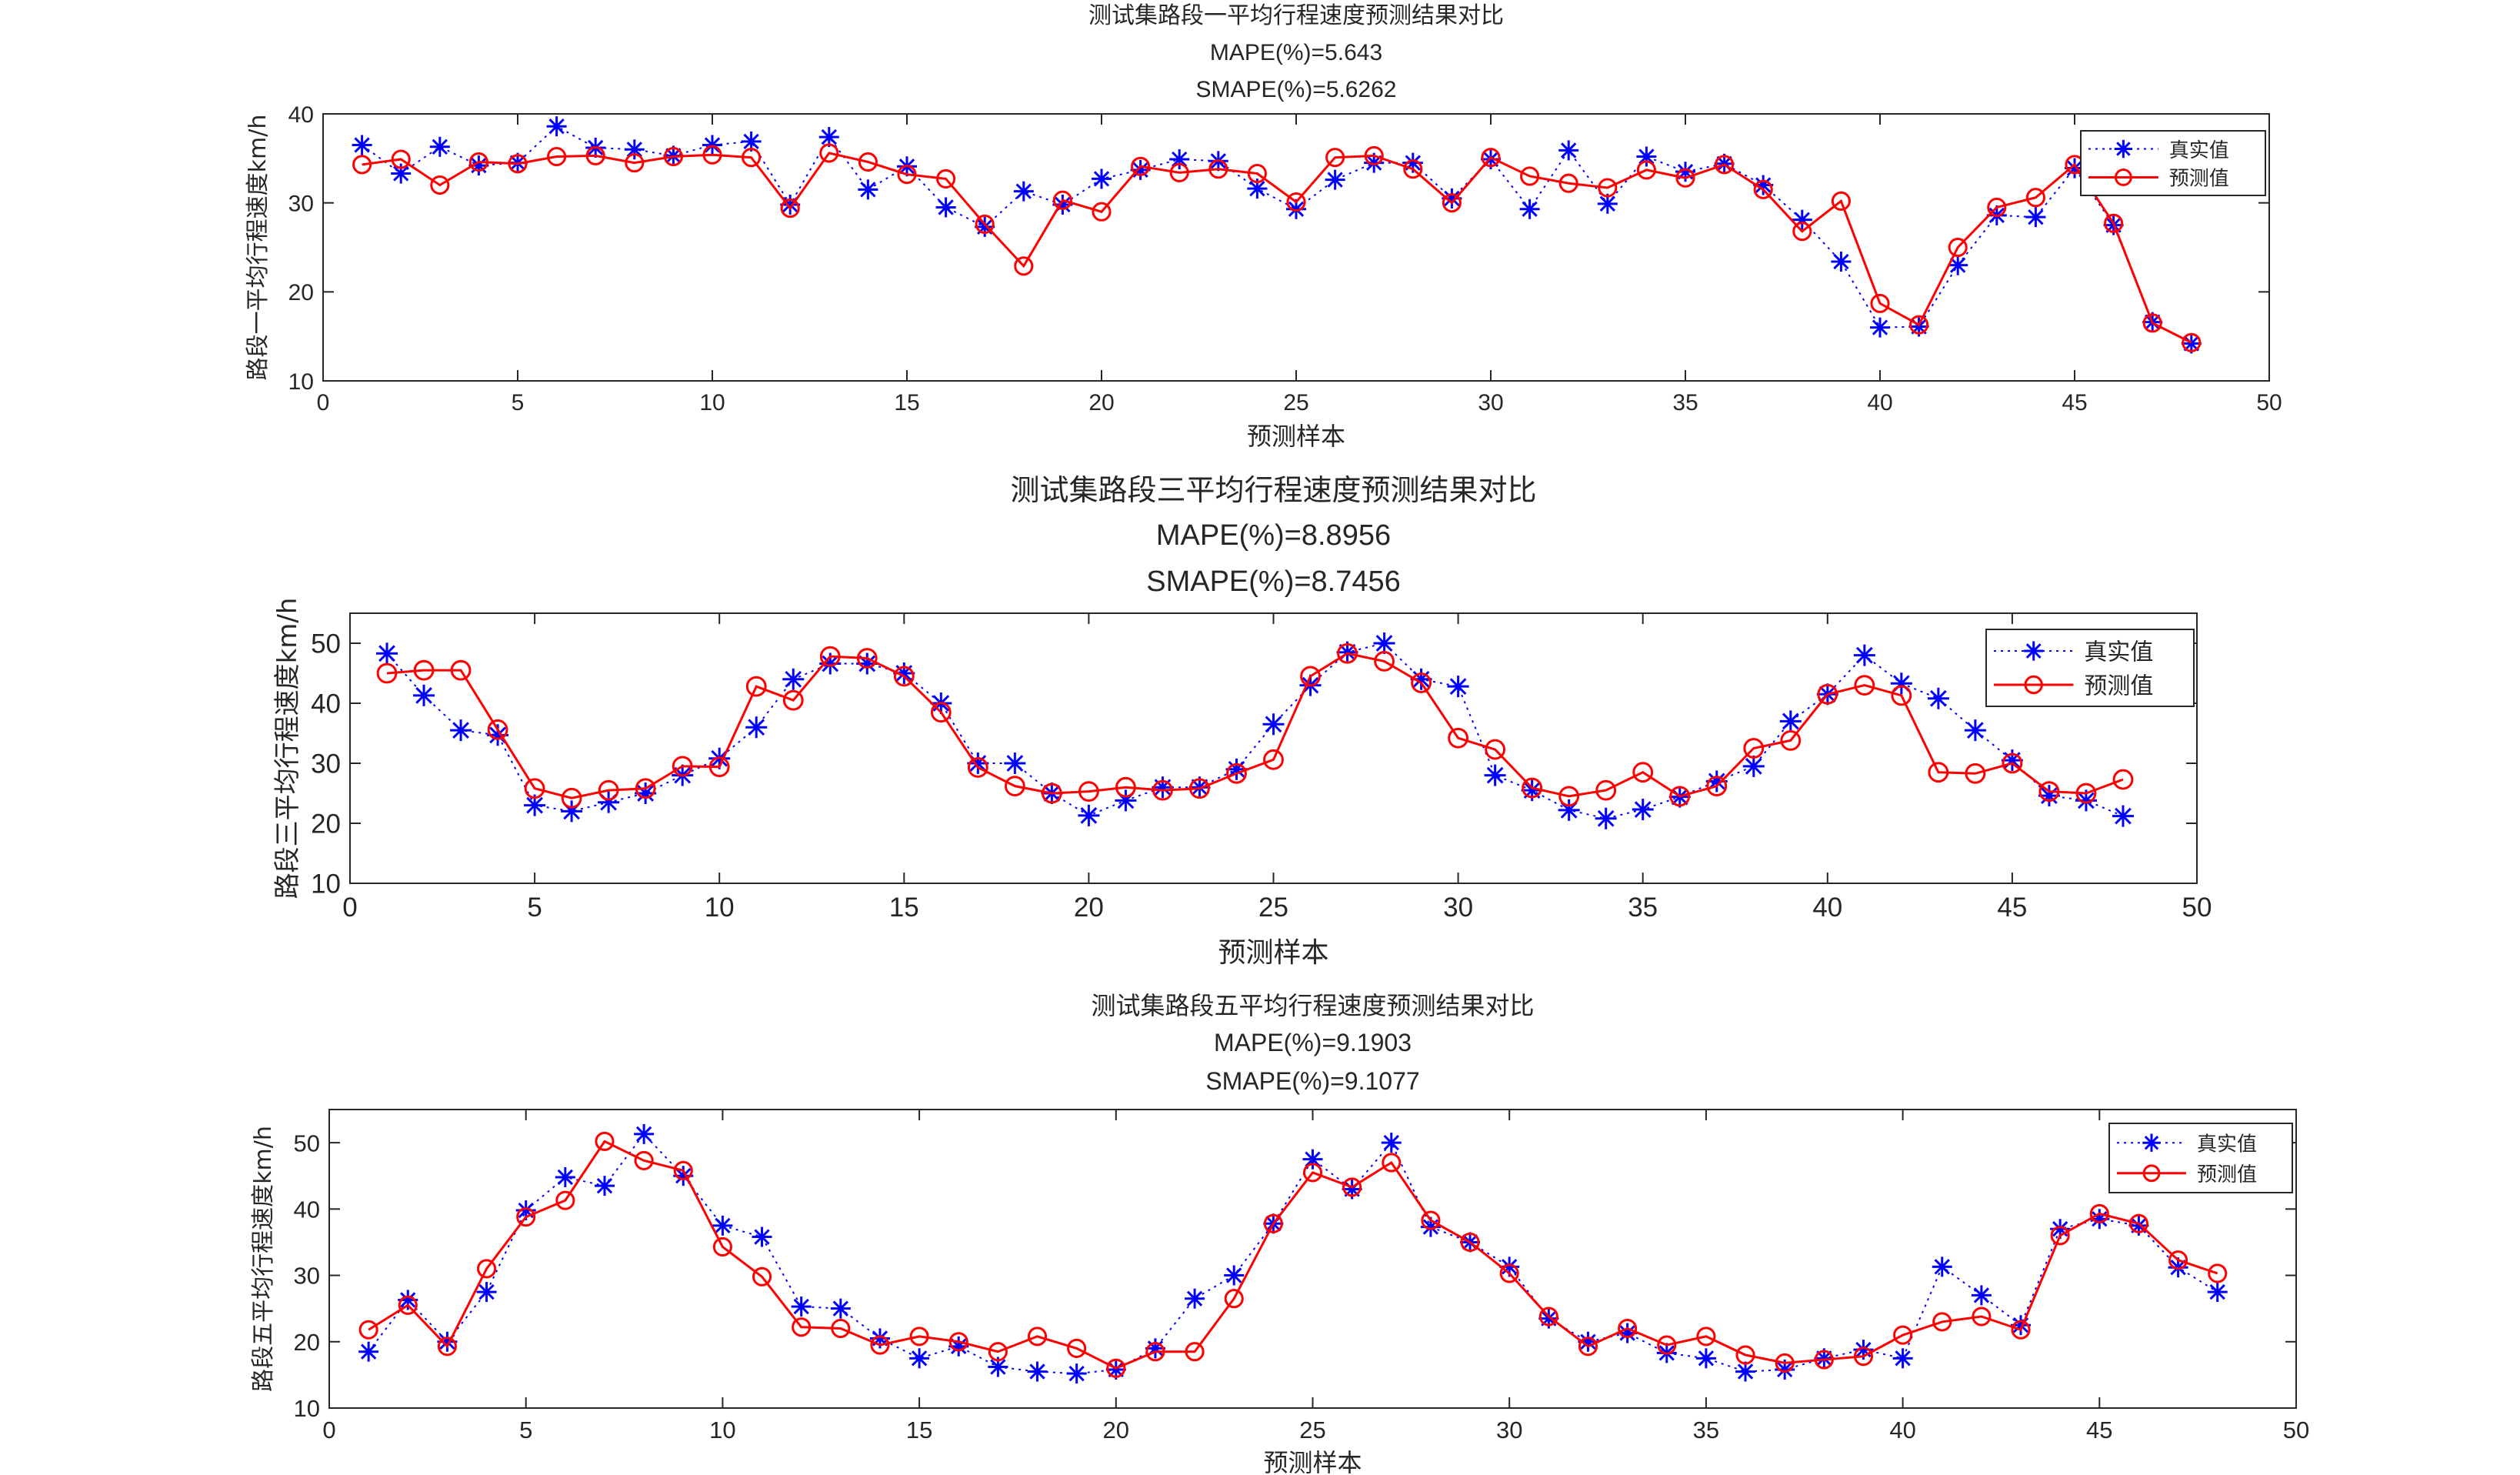  I want to click on legend-marker-asterisk, so click(2124, 149).